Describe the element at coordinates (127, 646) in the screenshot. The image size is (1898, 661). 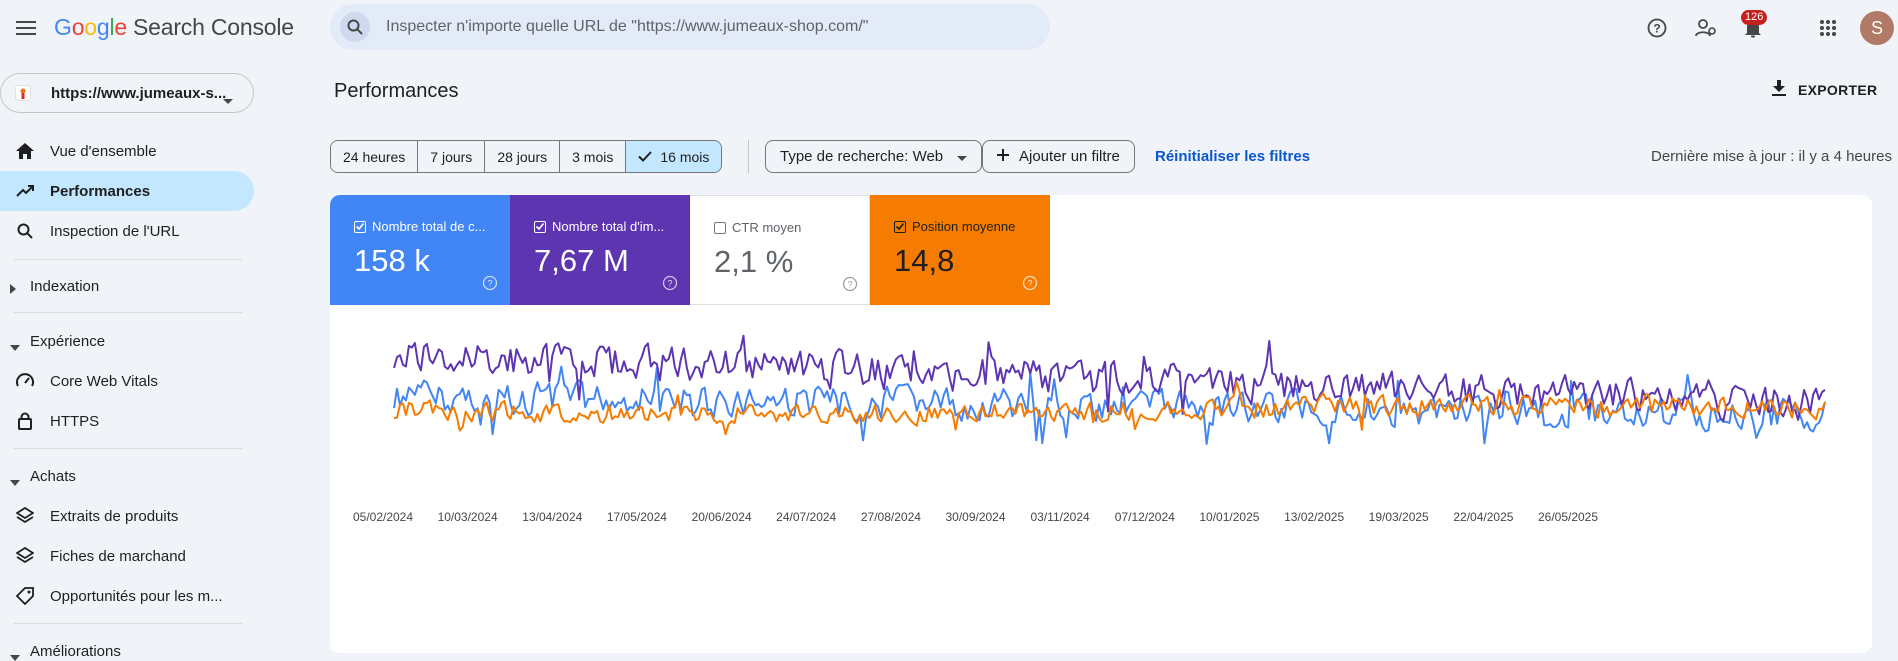
I see `sidebar-section-enhancements: Améliorations` at that location.